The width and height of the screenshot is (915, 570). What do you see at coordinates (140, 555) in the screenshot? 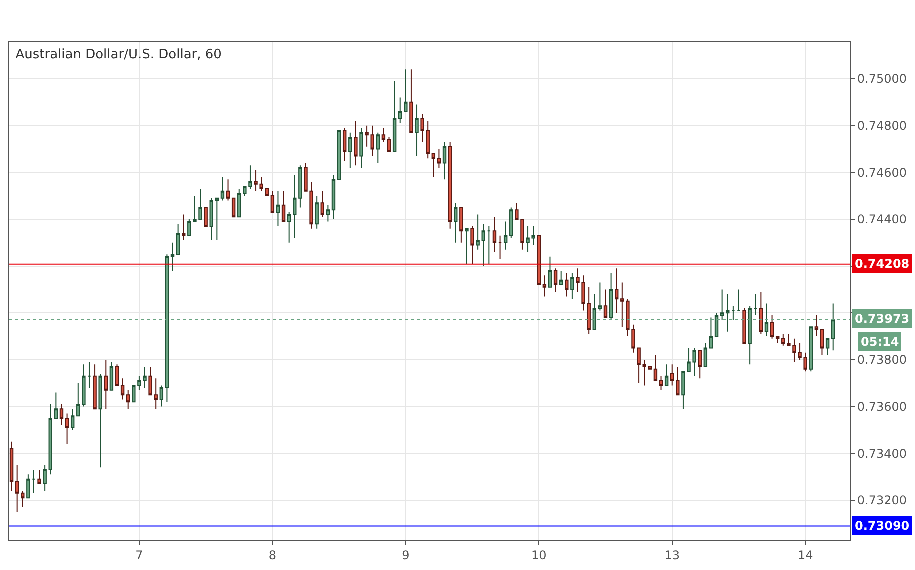
I see `x-tick-label: 7` at bounding box center [140, 555].